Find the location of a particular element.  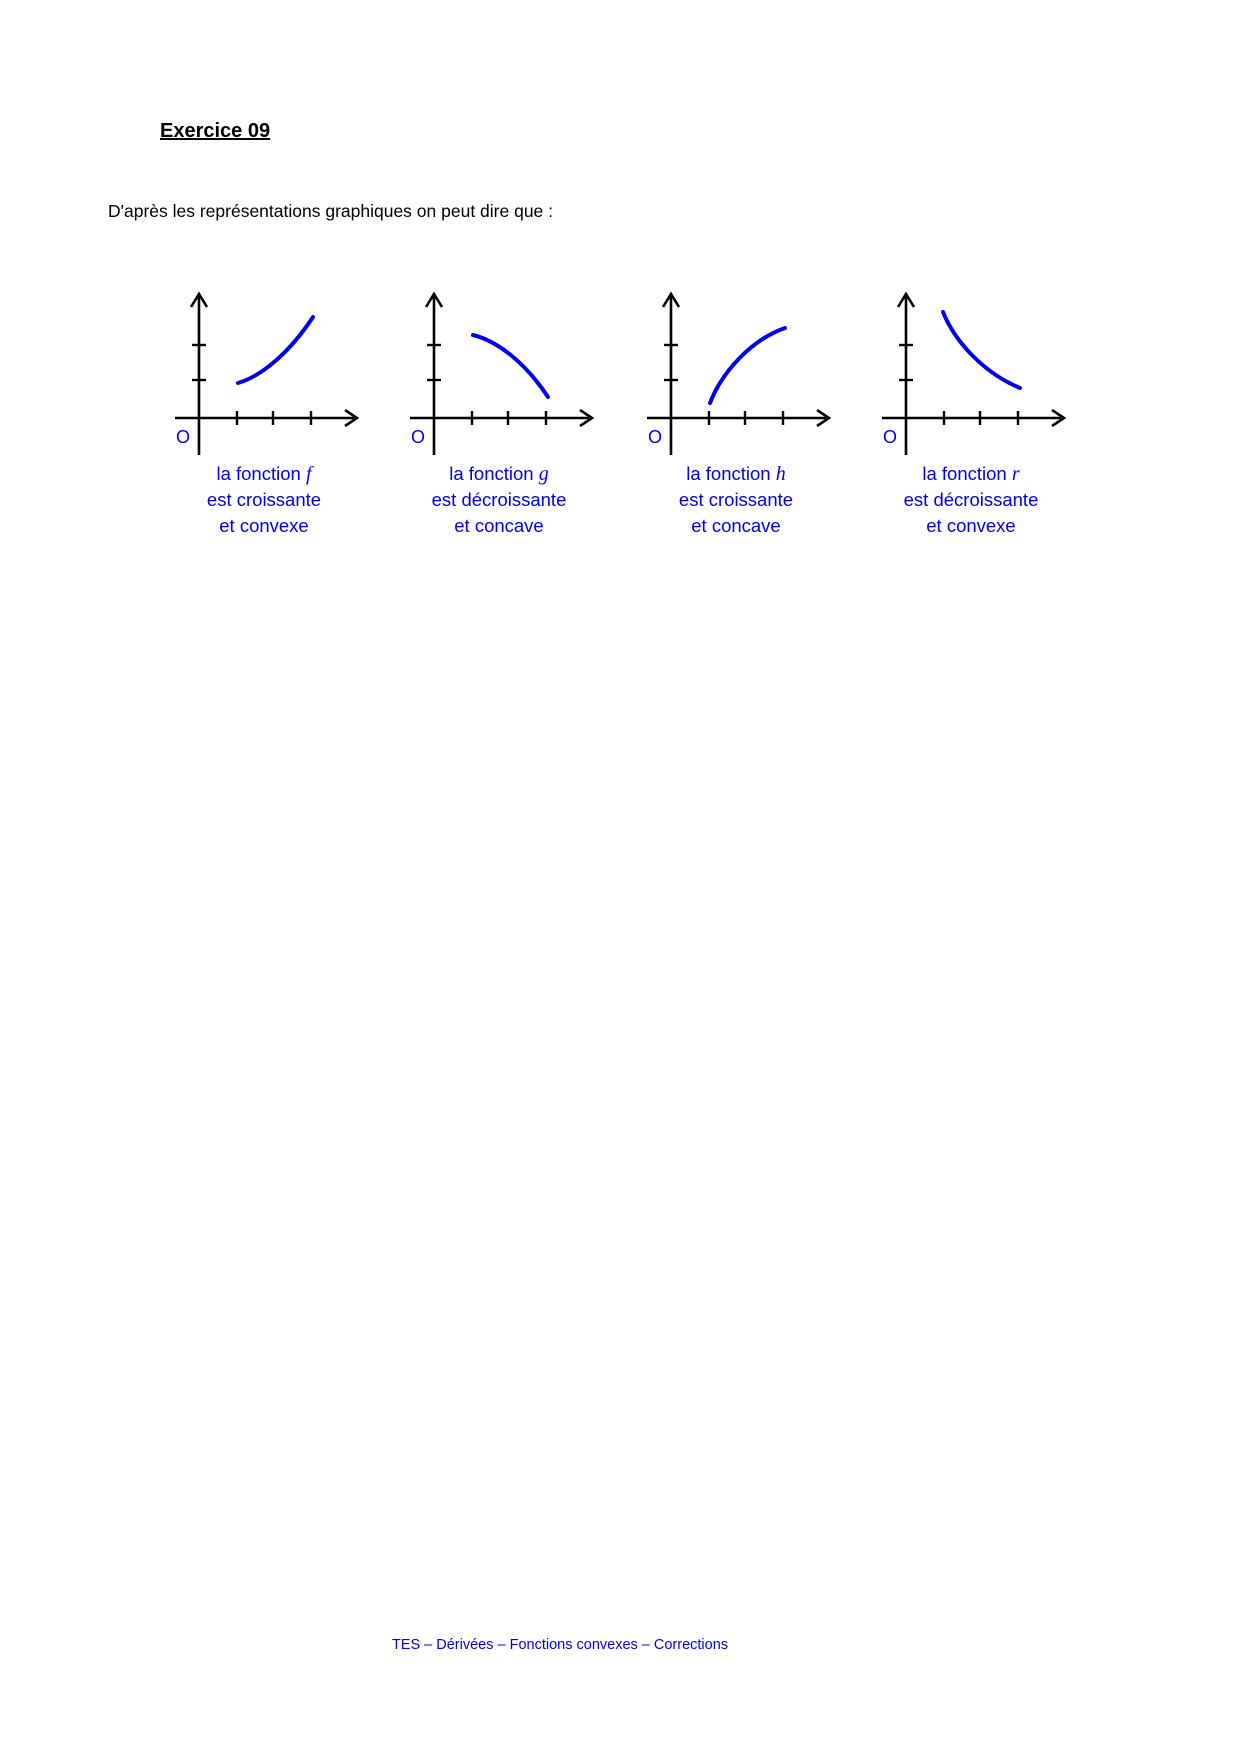

exercise-title: Exercice 09 is located at coordinates (215, 131).